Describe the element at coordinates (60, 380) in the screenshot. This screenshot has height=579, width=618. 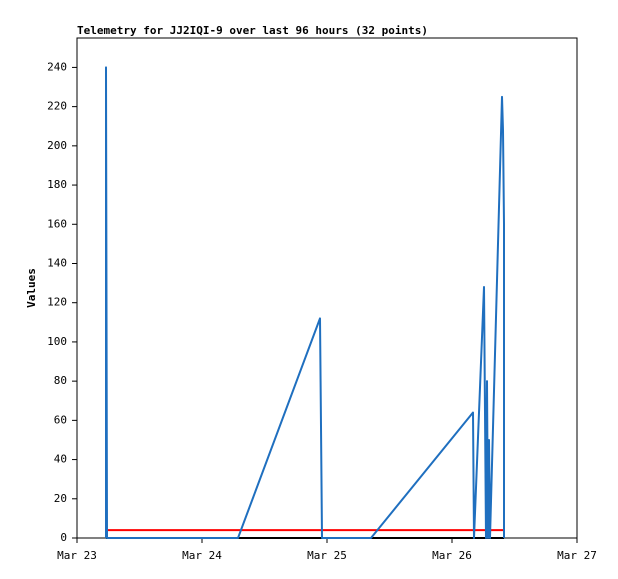
I see `y-tick-label: 80` at that location.